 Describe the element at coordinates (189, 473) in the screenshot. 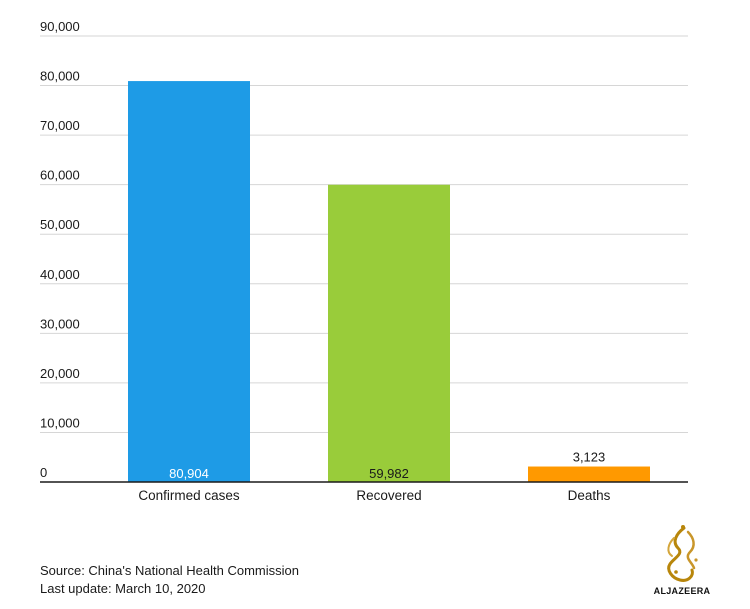

I see `data-label: 80,904` at that location.